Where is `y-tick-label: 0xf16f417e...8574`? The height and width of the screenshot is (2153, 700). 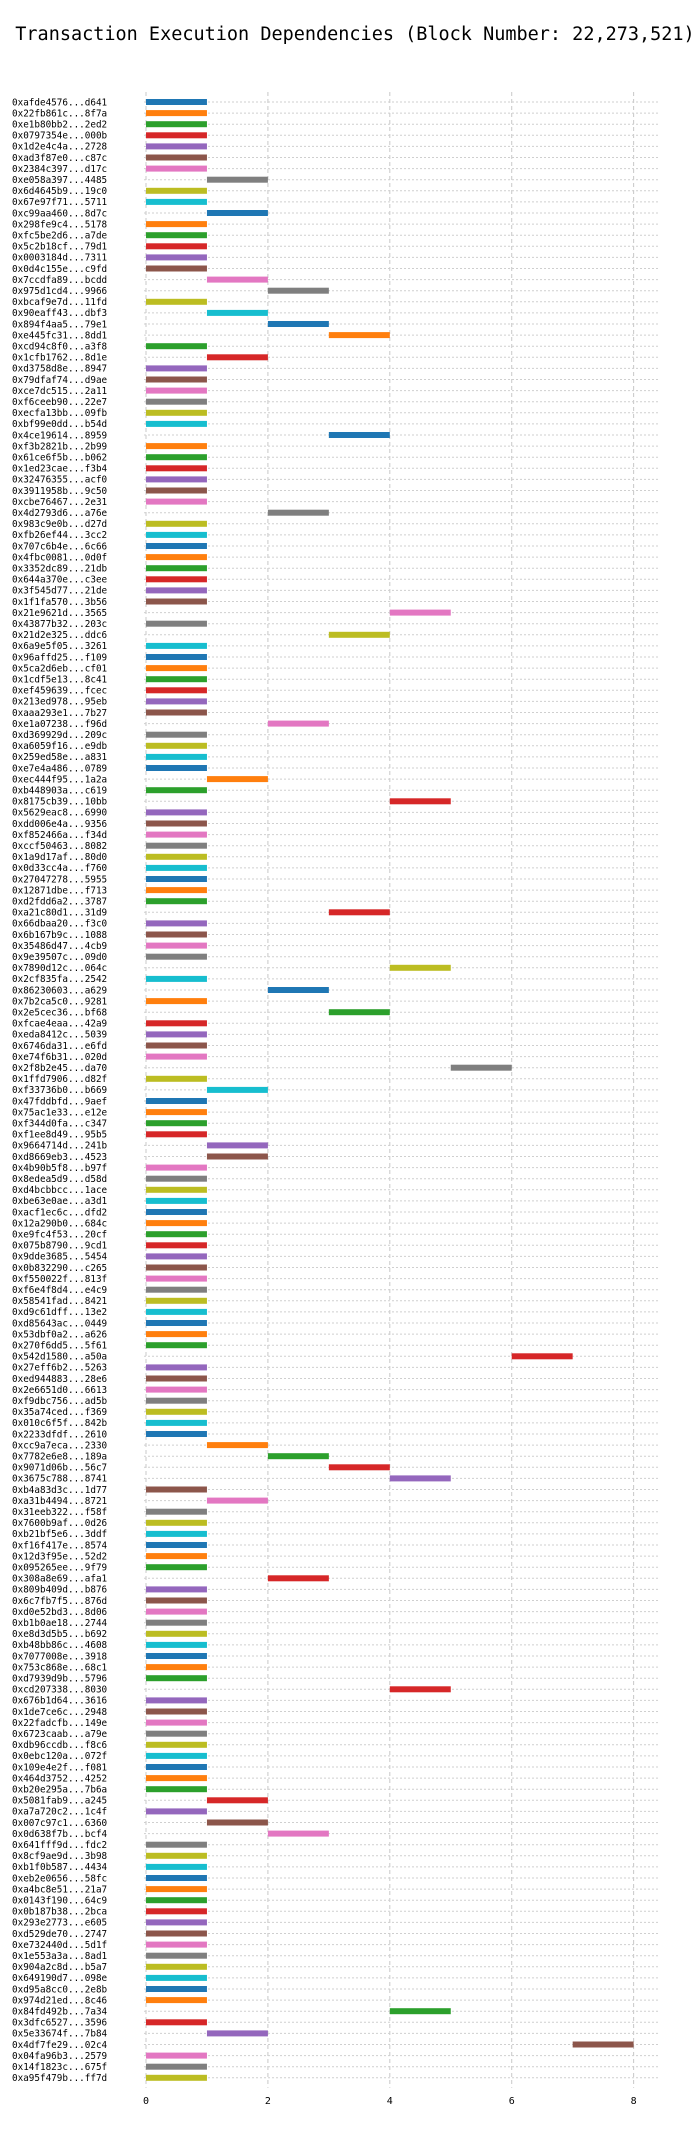 y-tick-label: 0xf16f417e...8574 is located at coordinates (60, 1545).